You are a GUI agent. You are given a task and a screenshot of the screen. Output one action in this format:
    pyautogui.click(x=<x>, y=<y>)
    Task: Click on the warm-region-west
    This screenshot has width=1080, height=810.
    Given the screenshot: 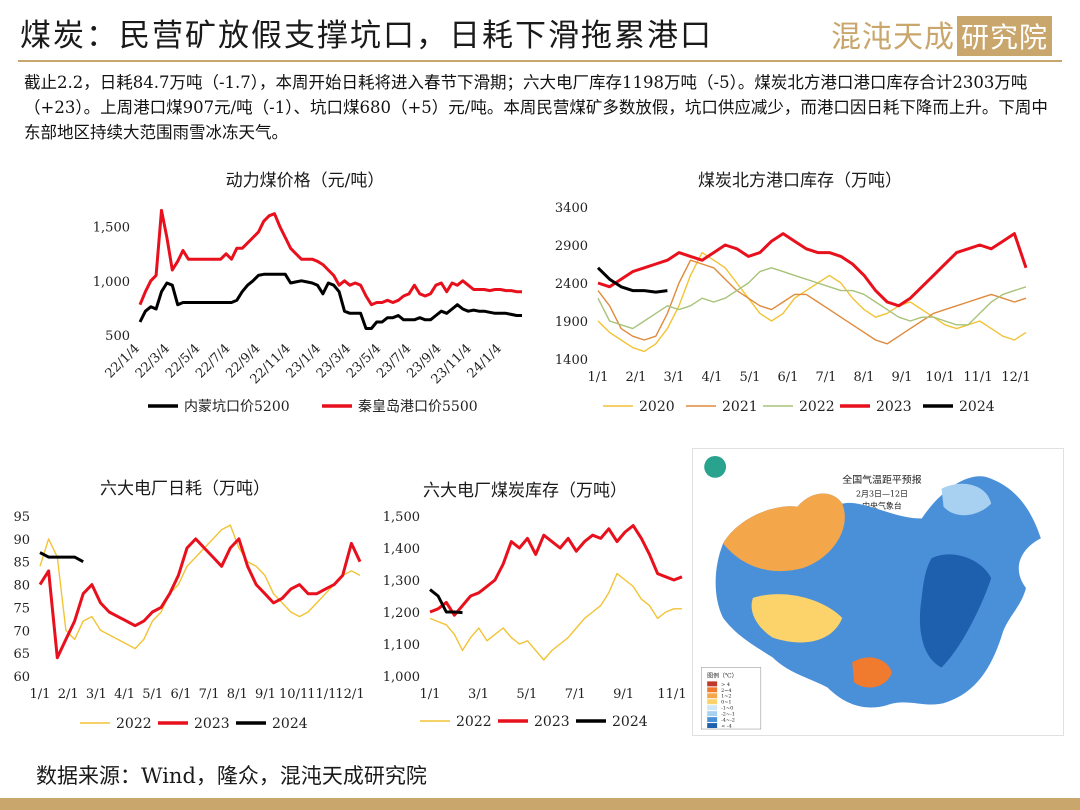 What is the action you would take?
    pyautogui.click(x=797, y=618)
    